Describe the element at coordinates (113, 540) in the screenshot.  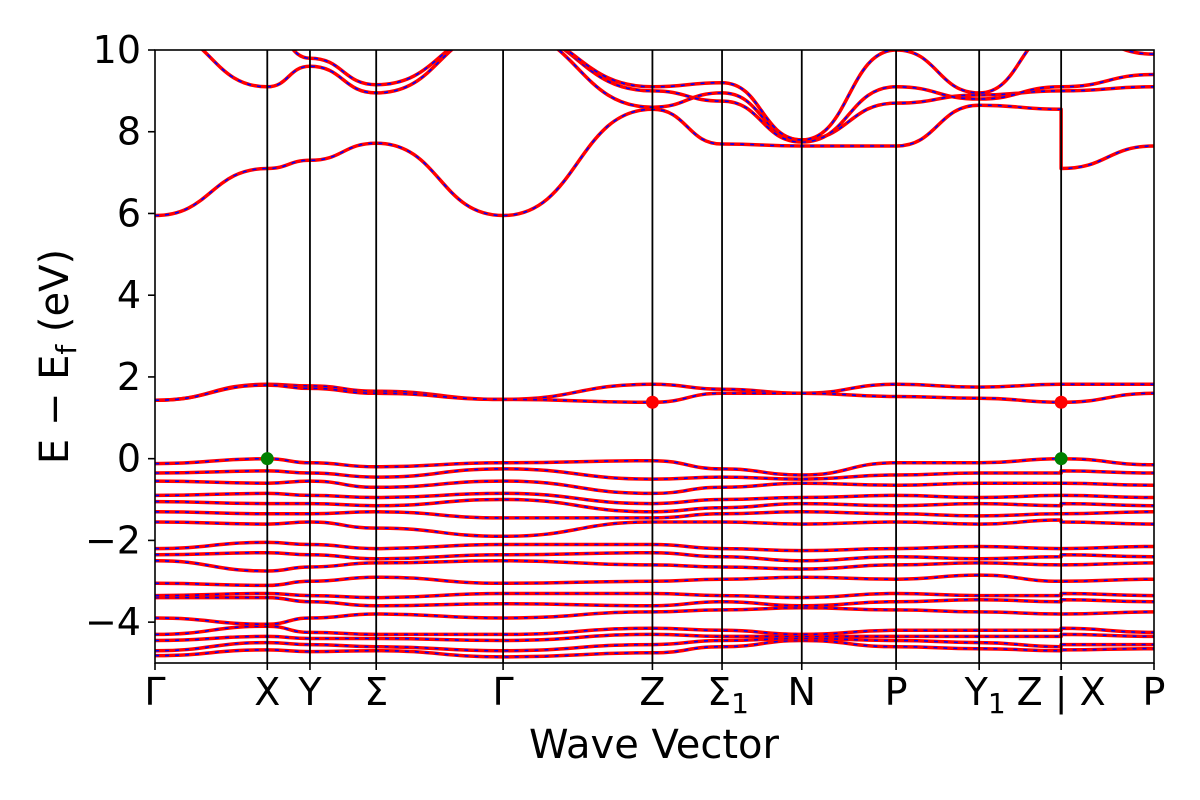
I see `y-tick-label-1: −2` at that location.